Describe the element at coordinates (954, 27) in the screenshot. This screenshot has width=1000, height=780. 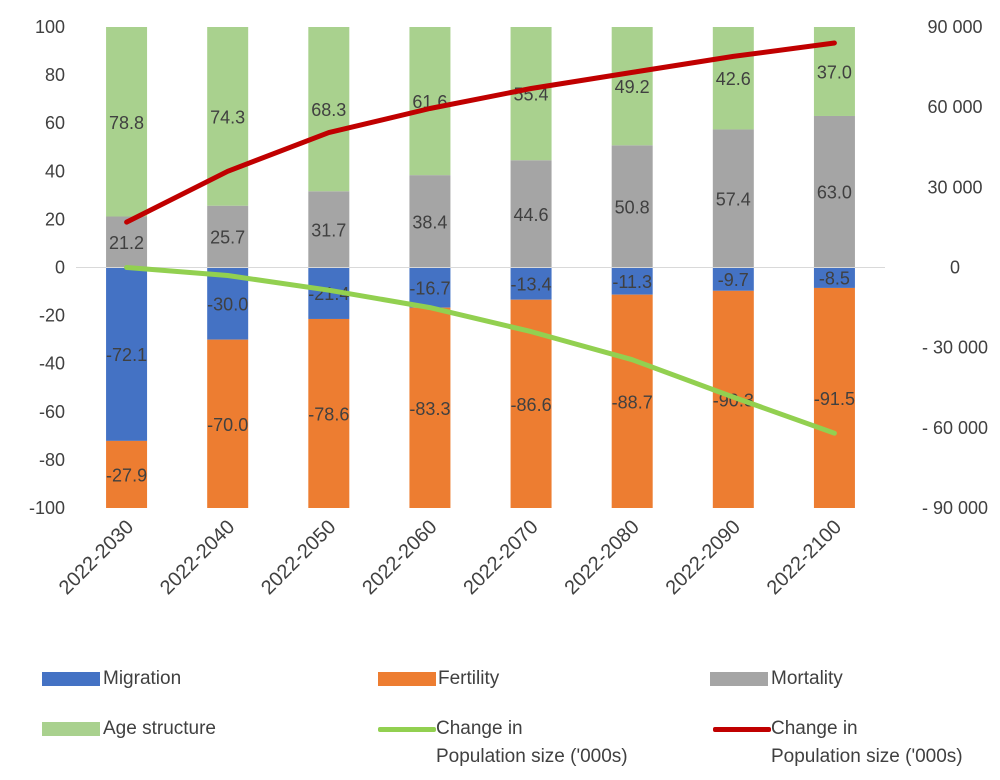
I see `y2-tick-label: 90 000` at that location.